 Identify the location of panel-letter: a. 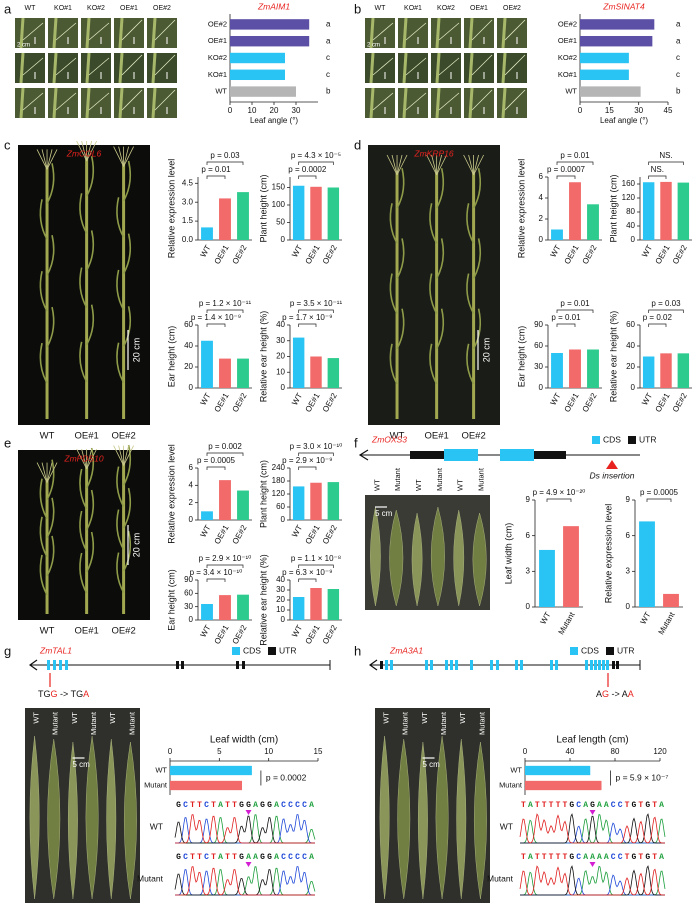
(8, 8).